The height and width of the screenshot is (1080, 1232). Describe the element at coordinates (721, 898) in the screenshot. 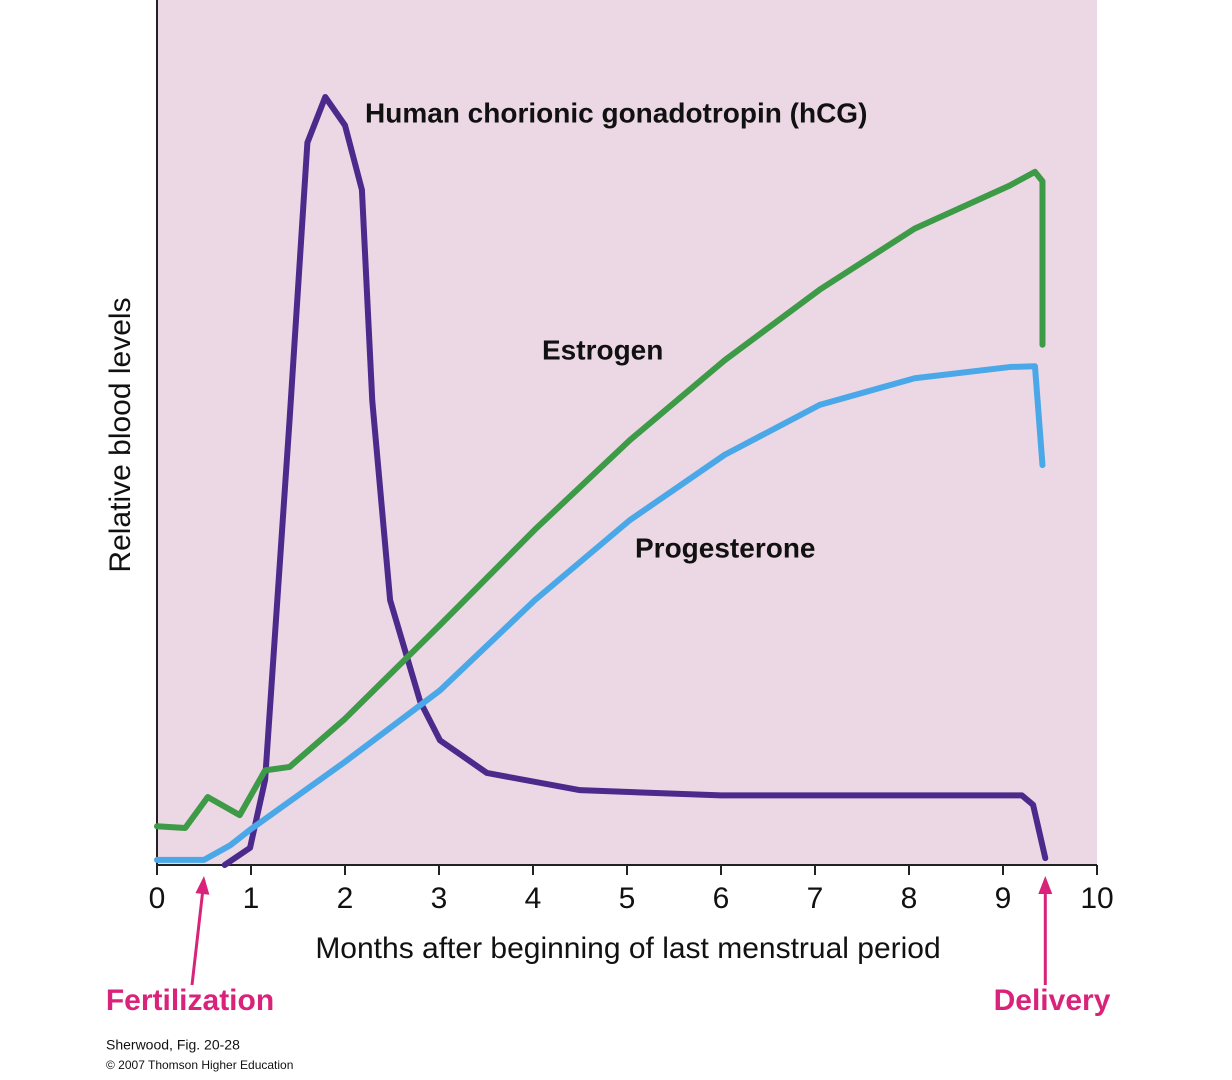

I see `x-tick-label: 6` at that location.